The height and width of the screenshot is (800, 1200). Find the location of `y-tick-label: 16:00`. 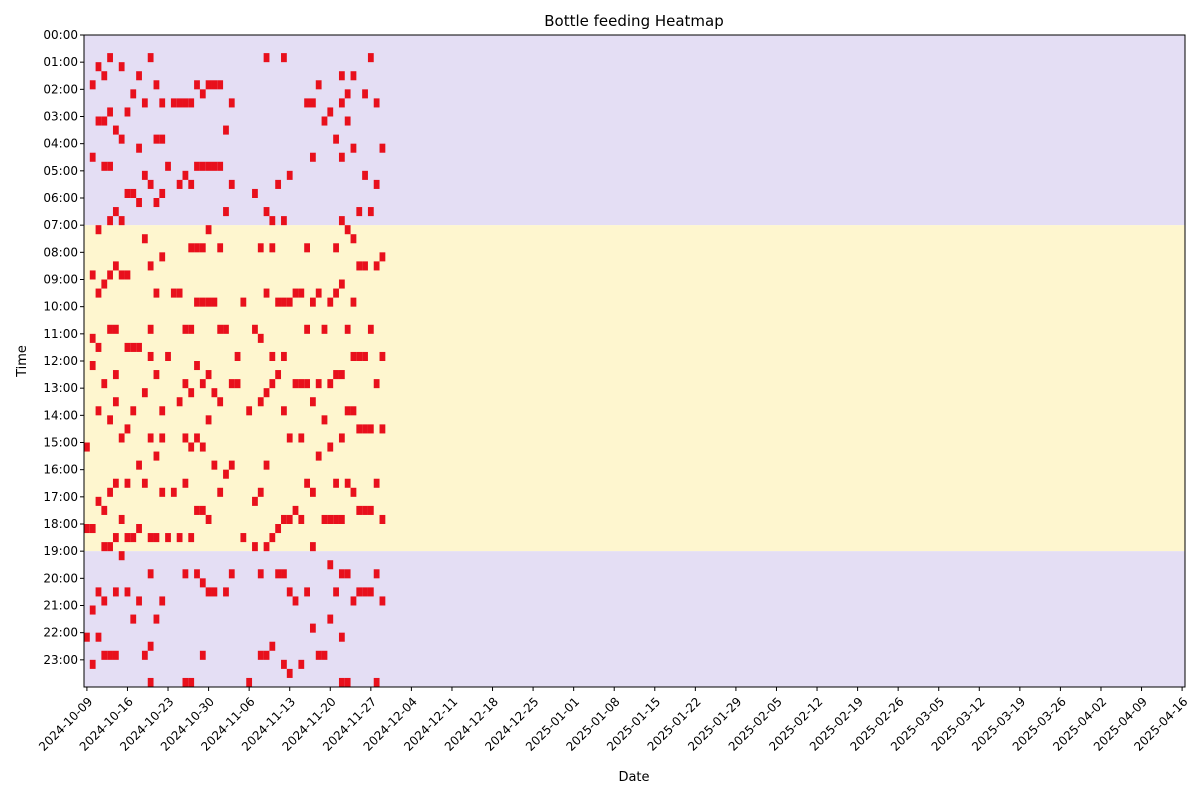

y-tick-label: 16:00 is located at coordinates (60, 470).